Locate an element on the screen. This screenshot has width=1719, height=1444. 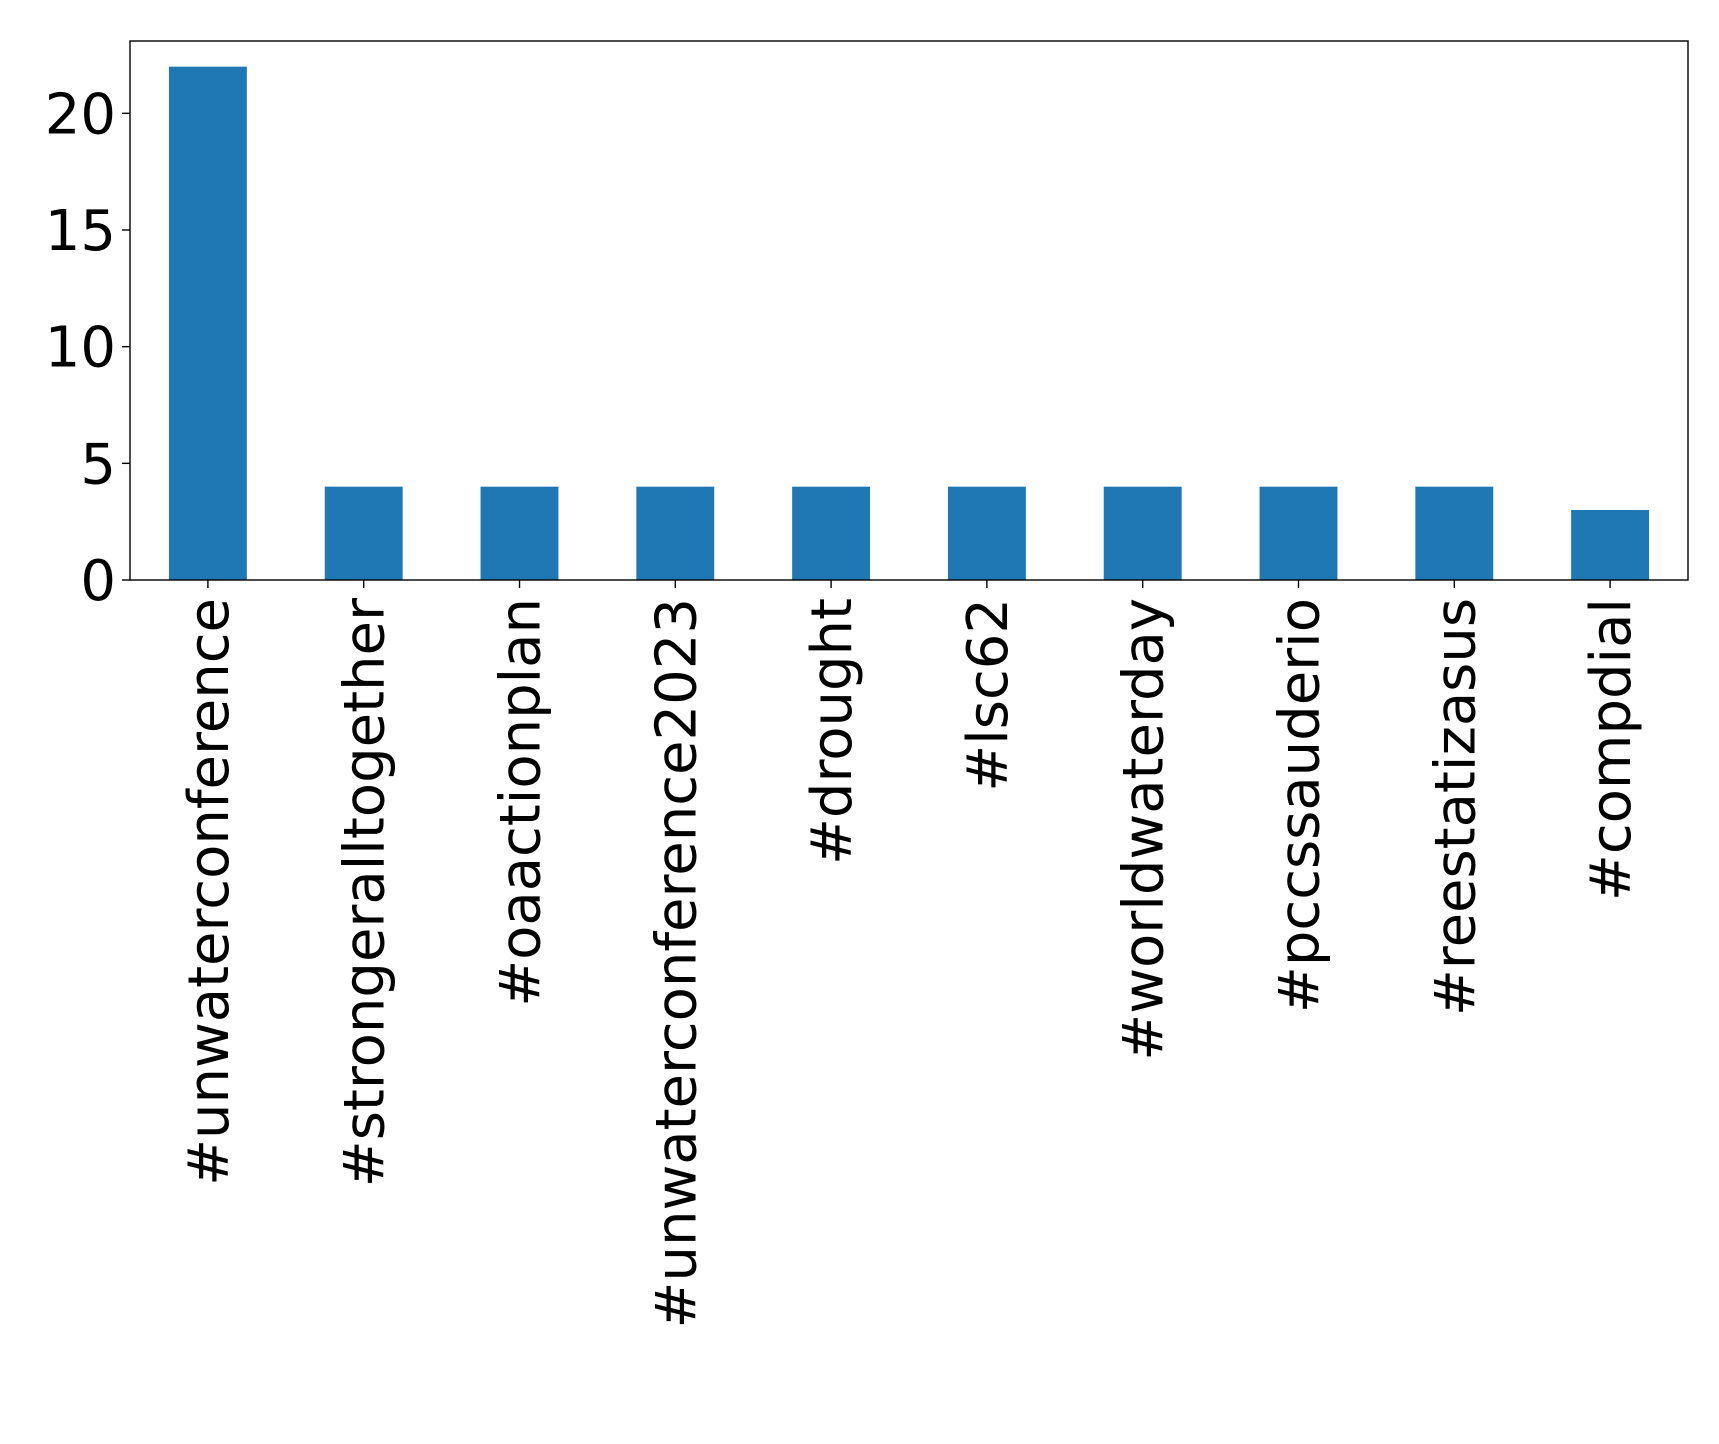
y-axis: 0 5 10 15 20 is located at coordinates (87, 348).